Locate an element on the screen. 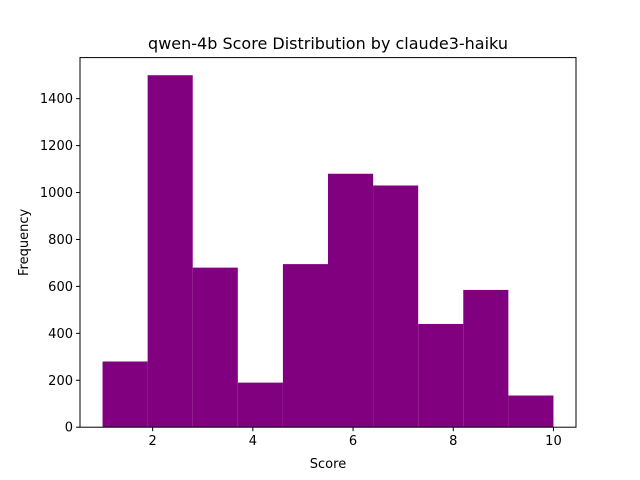 This screenshot has width=640, height=480. y-tick-label: 1400 is located at coordinates (56, 99).